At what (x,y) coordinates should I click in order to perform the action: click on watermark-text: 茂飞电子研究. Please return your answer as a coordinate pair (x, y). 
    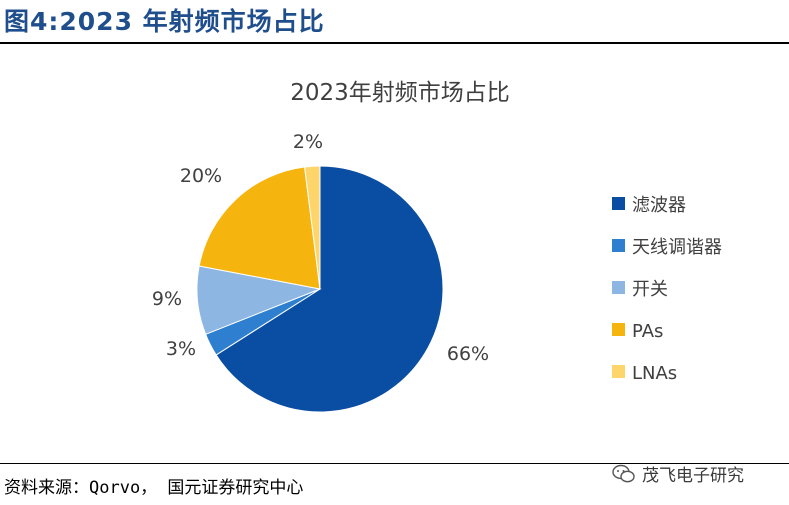
    Looking at the image, I should click on (693, 476).